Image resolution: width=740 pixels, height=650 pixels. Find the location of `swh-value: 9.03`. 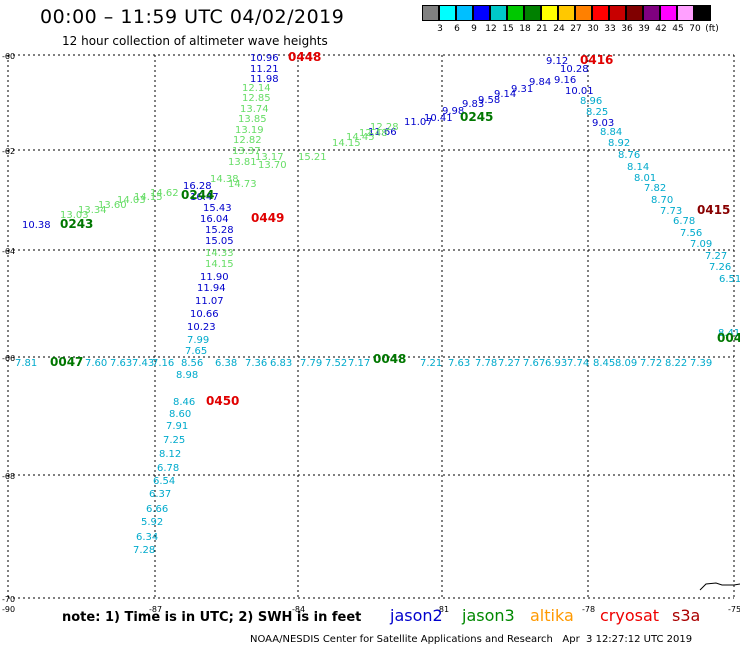

swh-value: 9.03 is located at coordinates (603, 123).